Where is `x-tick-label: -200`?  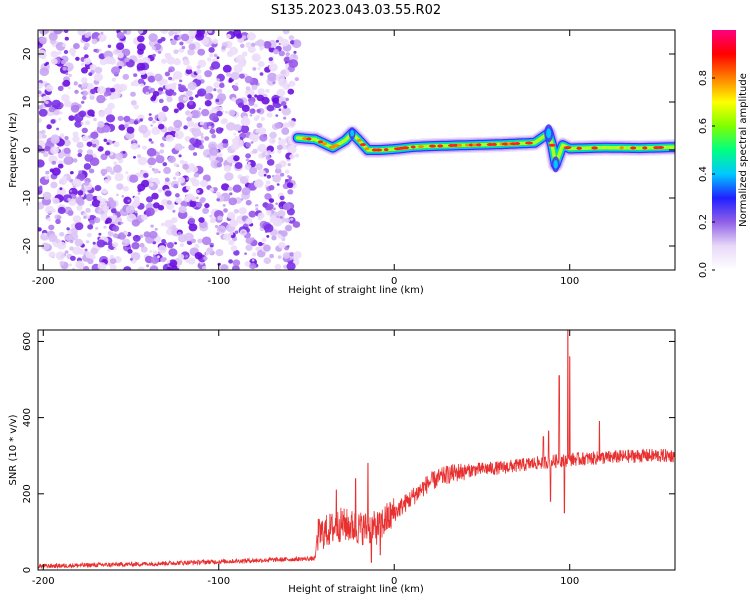 x-tick-label: -200 is located at coordinates (43, 581).